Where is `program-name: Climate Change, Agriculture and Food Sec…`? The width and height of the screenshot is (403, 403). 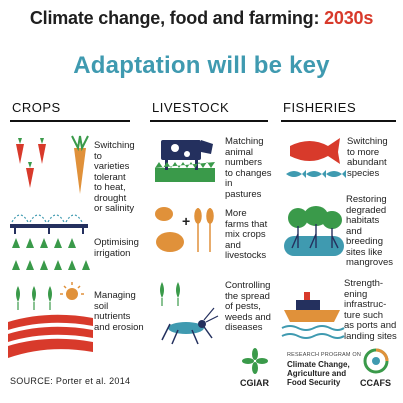
program-name: Climate Change, Agriculture and Food Sec… is located at coordinates (318, 373).